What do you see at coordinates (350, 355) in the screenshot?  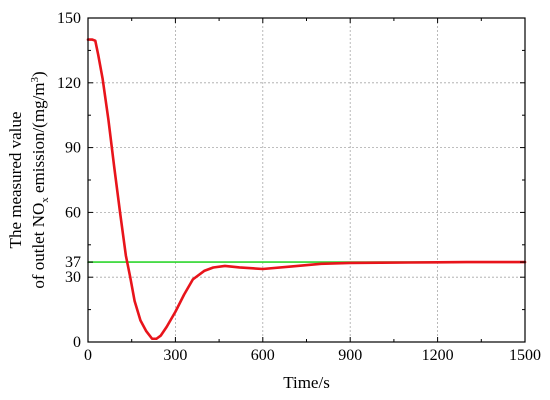 I see `x-tick-label: 900` at bounding box center [350, 355].